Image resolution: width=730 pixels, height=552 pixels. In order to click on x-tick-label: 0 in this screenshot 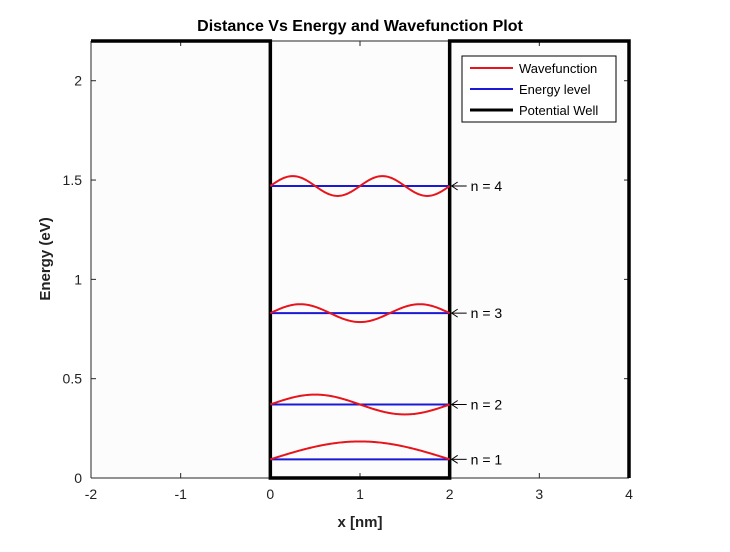, I will do `click(270, 494)`.